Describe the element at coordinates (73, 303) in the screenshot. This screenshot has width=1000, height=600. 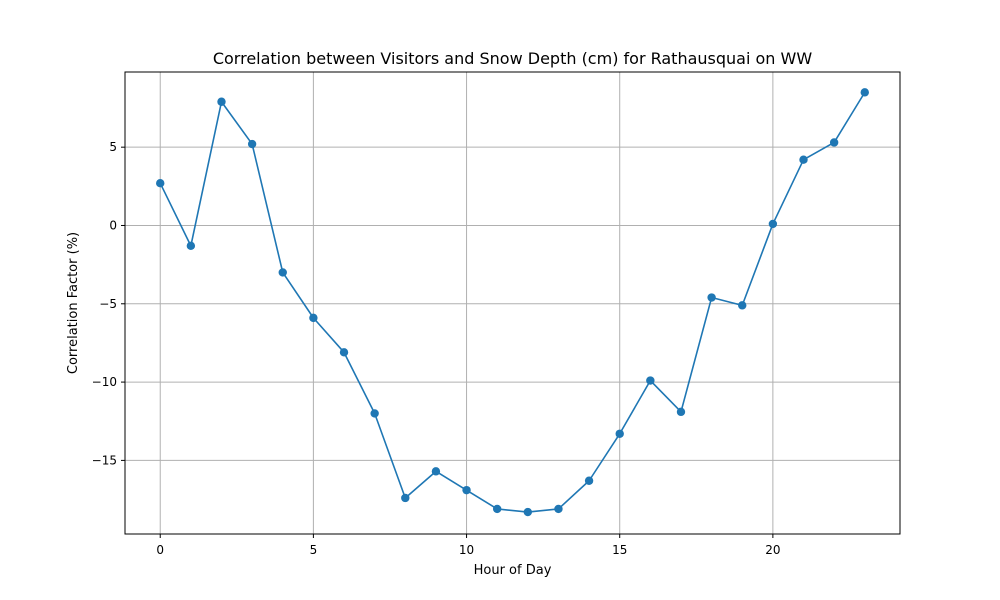
I see `y-axis-label: Correlation Factor (%)` at that location.